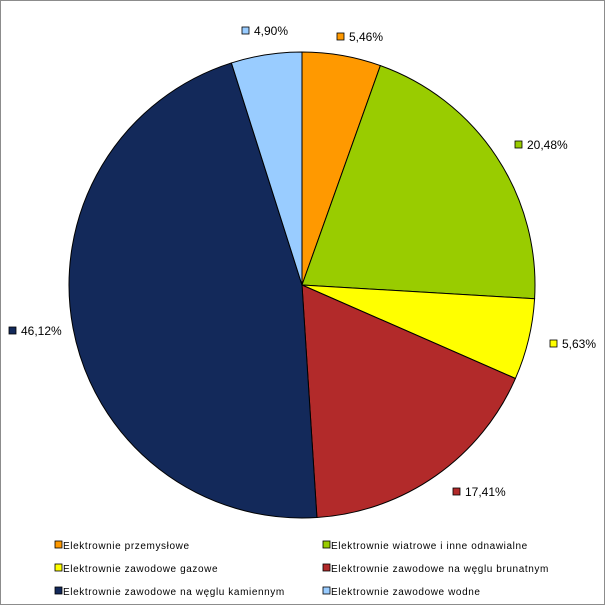 Image resolution: width=605 pixels, height=605 pixels. Describe the element at coordinates (174, 592) in the screenshot. I see `legend-entry-elektrownie-zawodowe-na-weglu-kamiennym: Elektrownie zawodowe na węglu kamiennym` at that location.